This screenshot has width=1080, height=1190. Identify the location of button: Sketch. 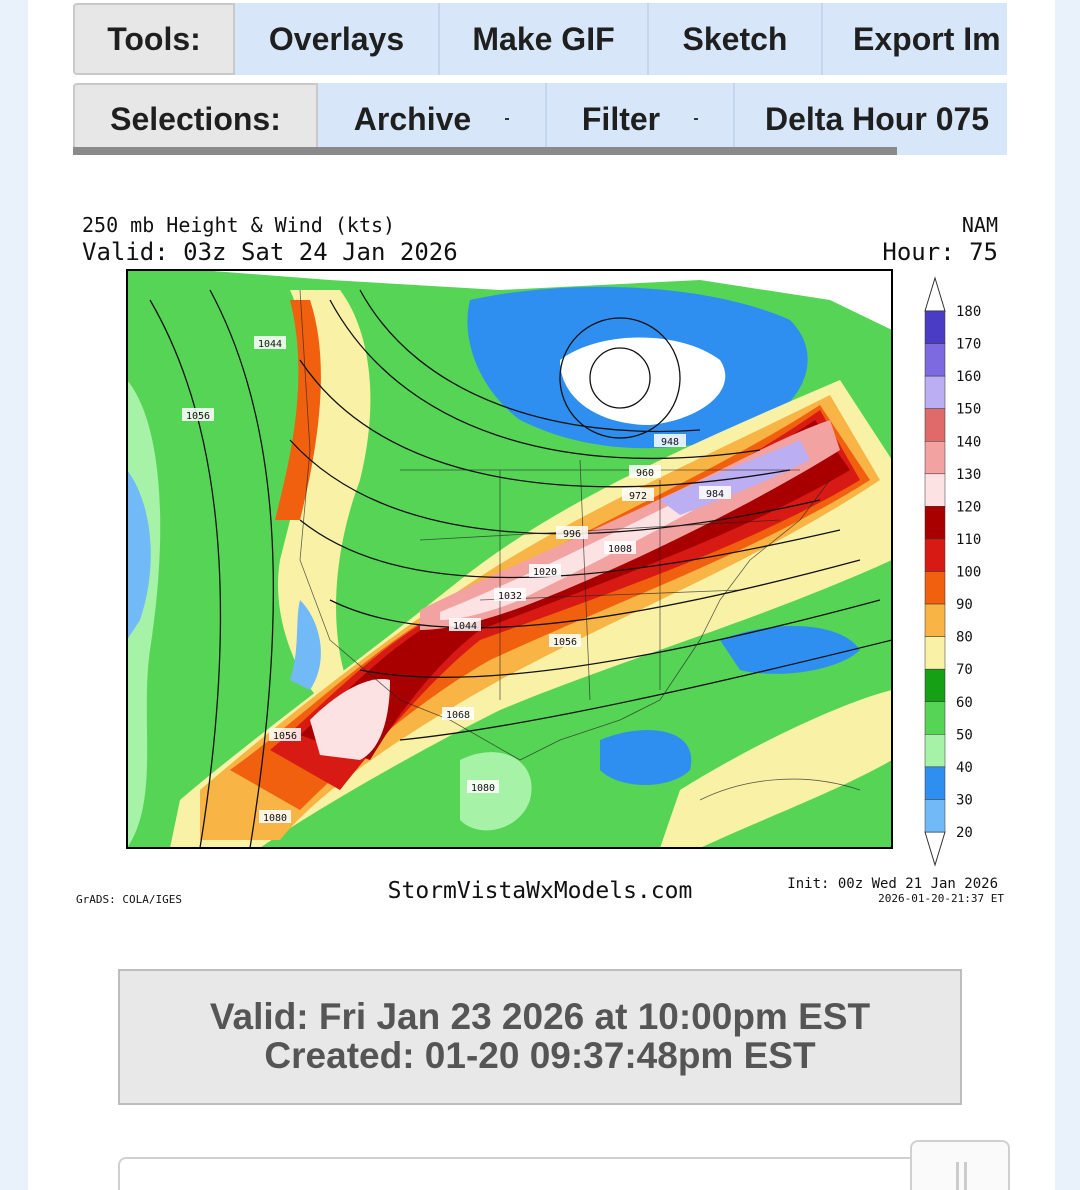
(736, 39).